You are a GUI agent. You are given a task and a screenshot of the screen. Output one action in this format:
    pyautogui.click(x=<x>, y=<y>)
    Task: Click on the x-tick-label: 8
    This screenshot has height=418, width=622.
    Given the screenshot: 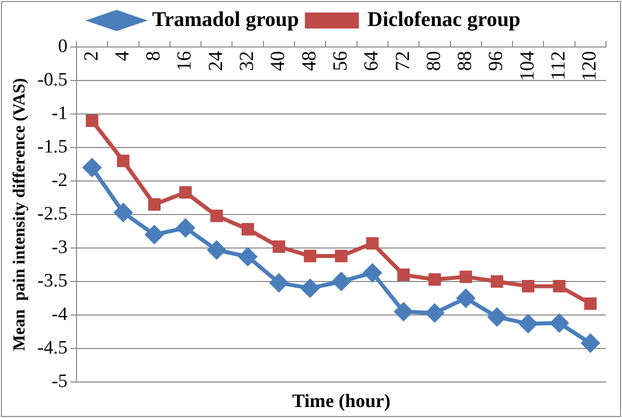 What is the action you would take?
    pyautogui.click(x=153, y=56)
    